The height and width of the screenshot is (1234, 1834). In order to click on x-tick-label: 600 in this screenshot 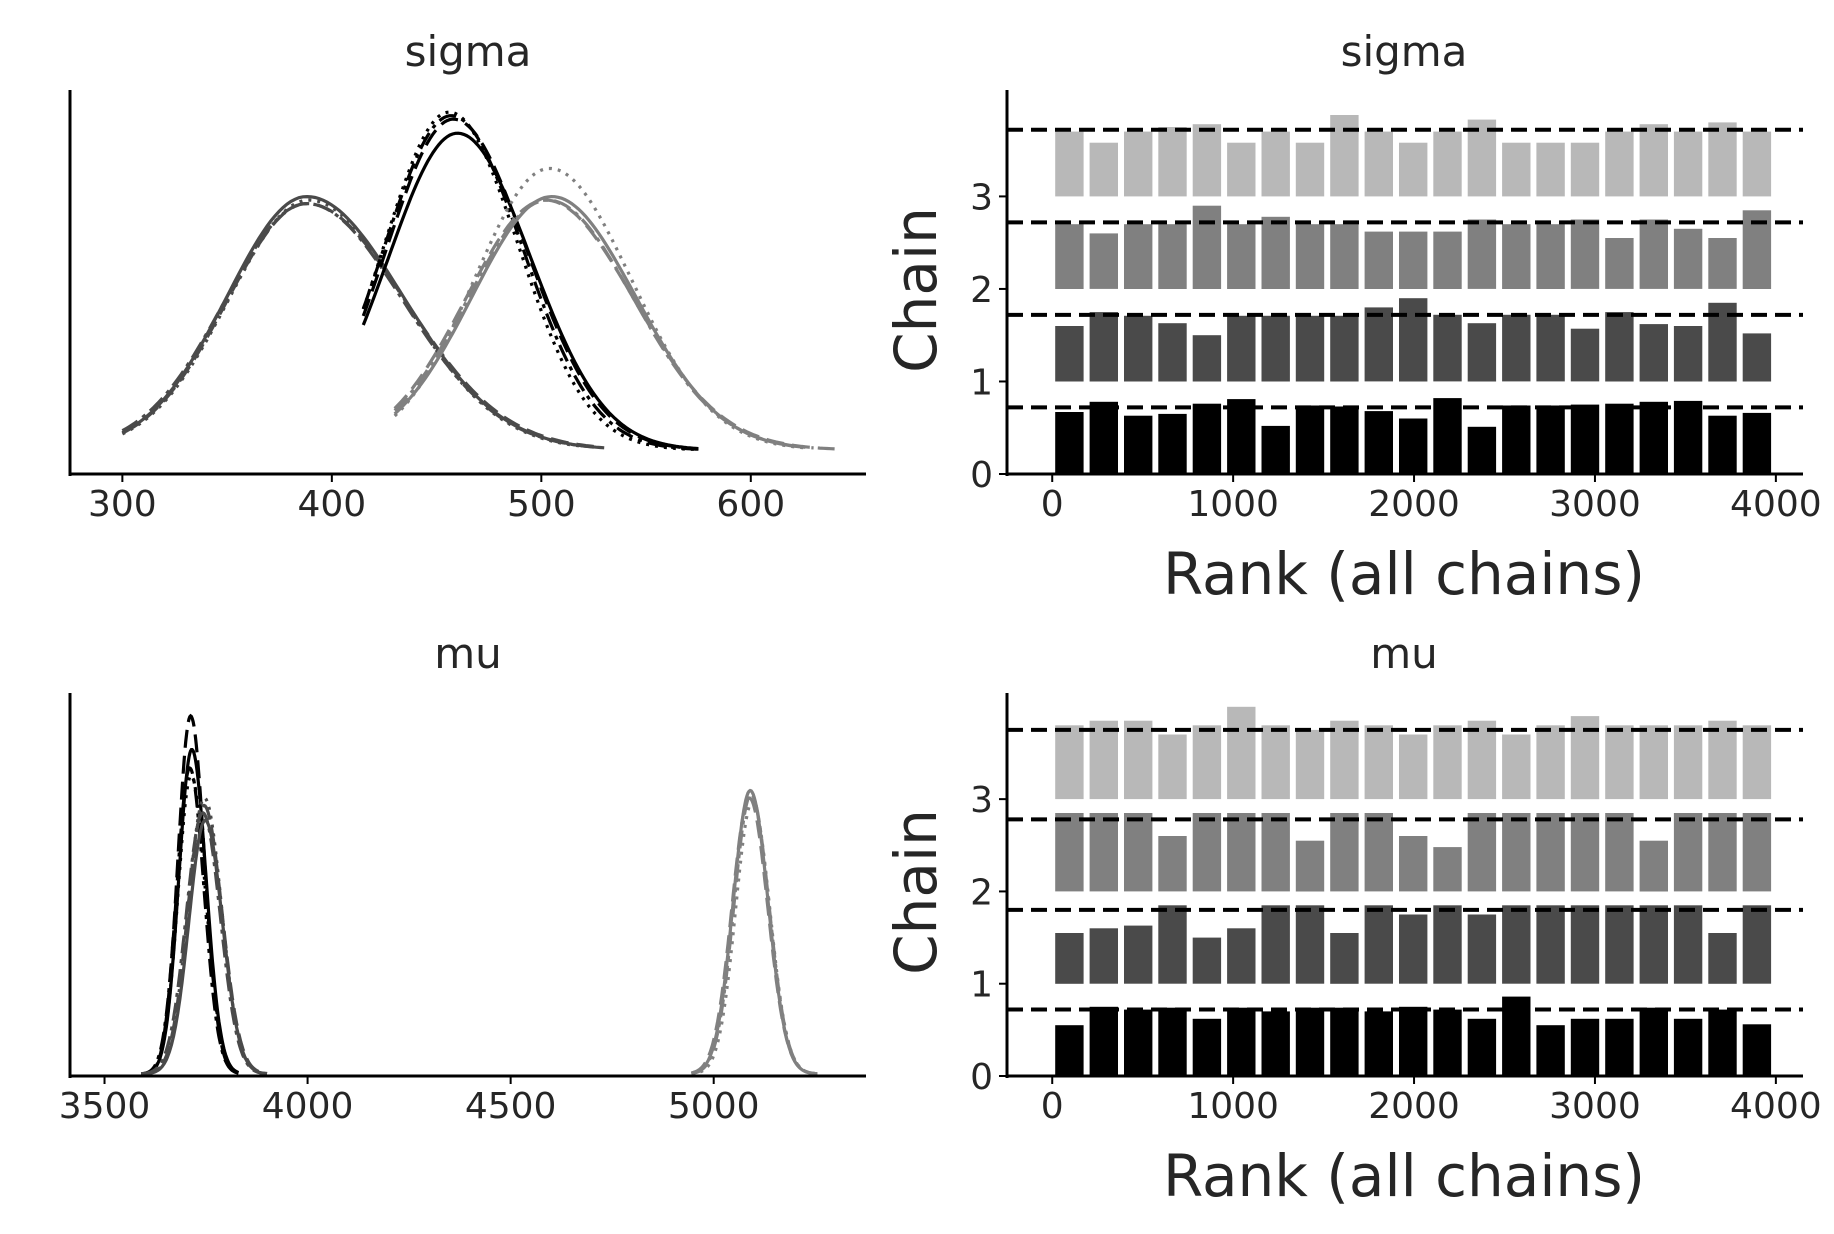, I will do `click(750, 504)`.